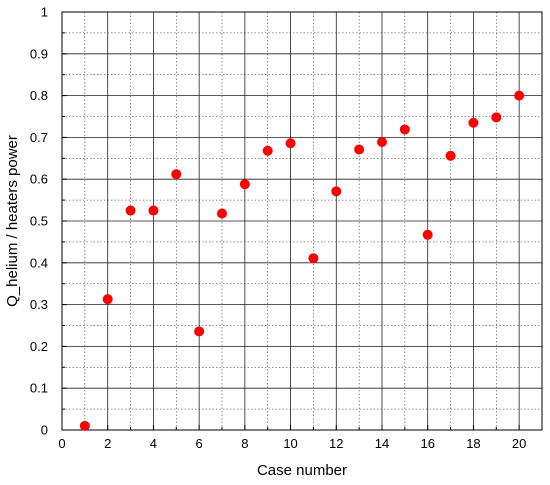  I want to click on y-tick-label: 0.3, so click(39, 304).